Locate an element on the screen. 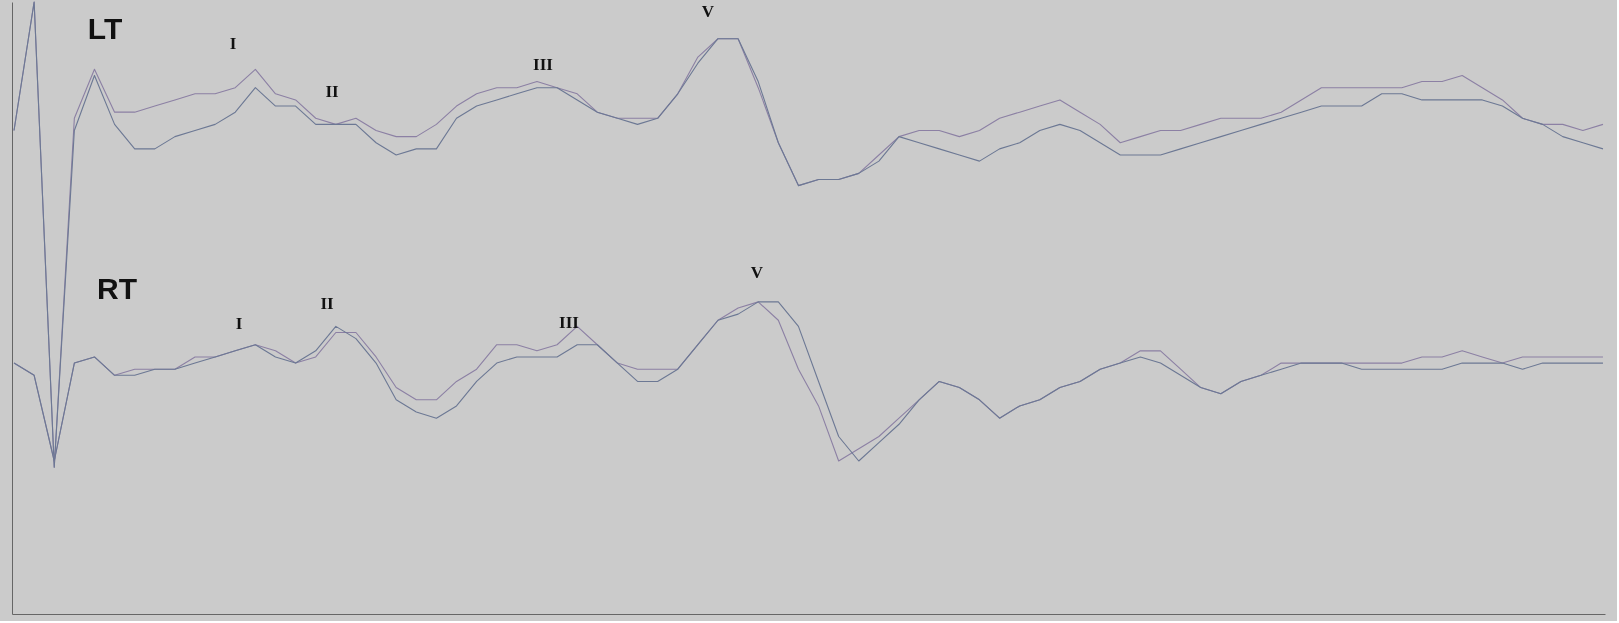 This screenshot has width=1619, height=623. annotation: RT is located at coordinates (117, 288).